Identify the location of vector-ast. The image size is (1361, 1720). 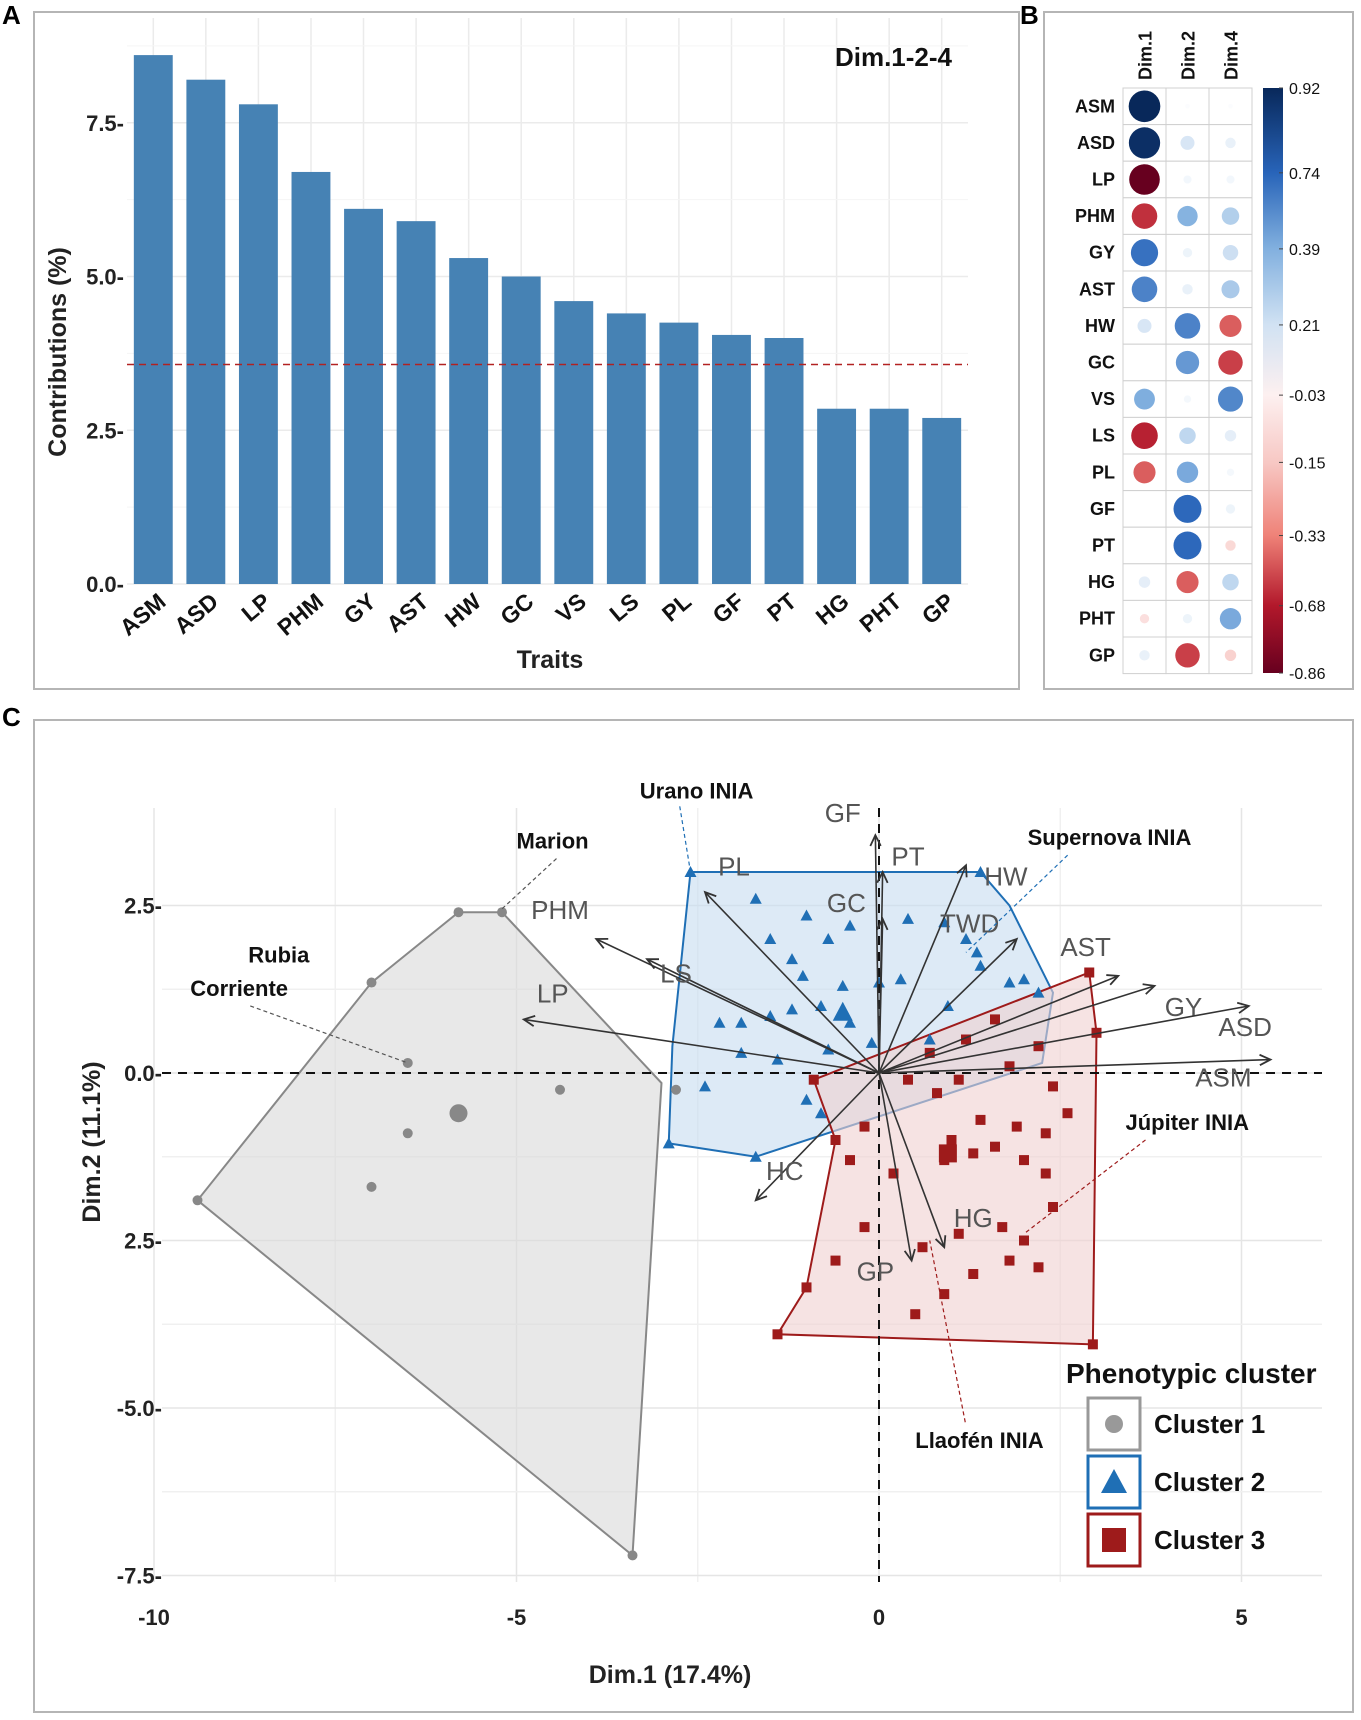
(998, 1024).